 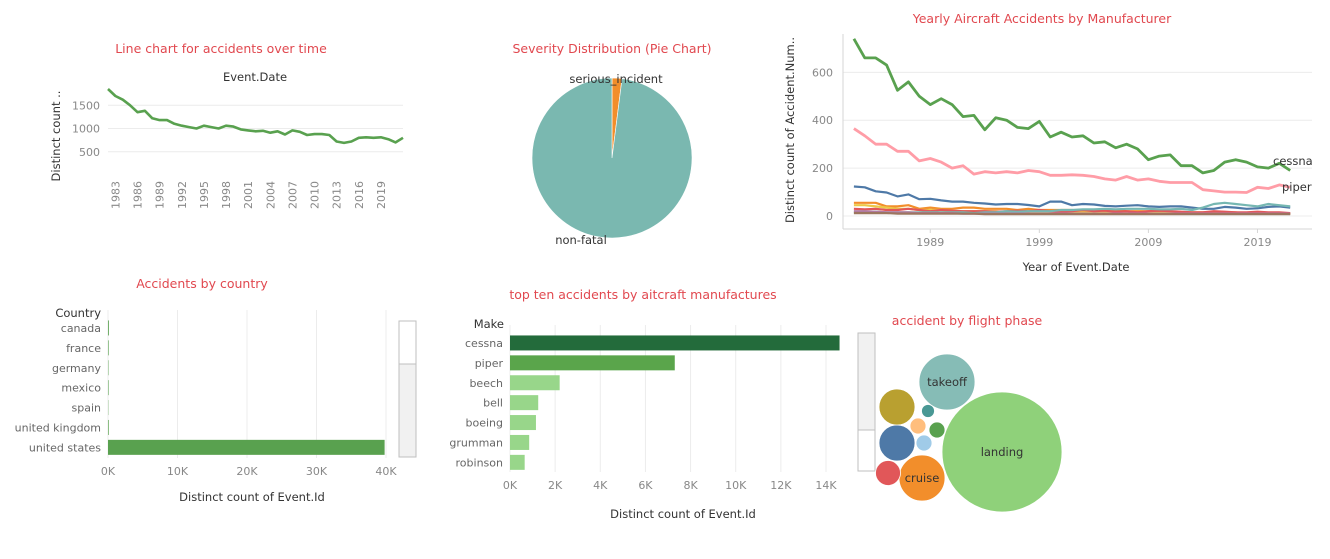 What do you see at coordinates (255, 128) in the screenshot?
I see `line-chart-grid` at bounding box center [255, 128].